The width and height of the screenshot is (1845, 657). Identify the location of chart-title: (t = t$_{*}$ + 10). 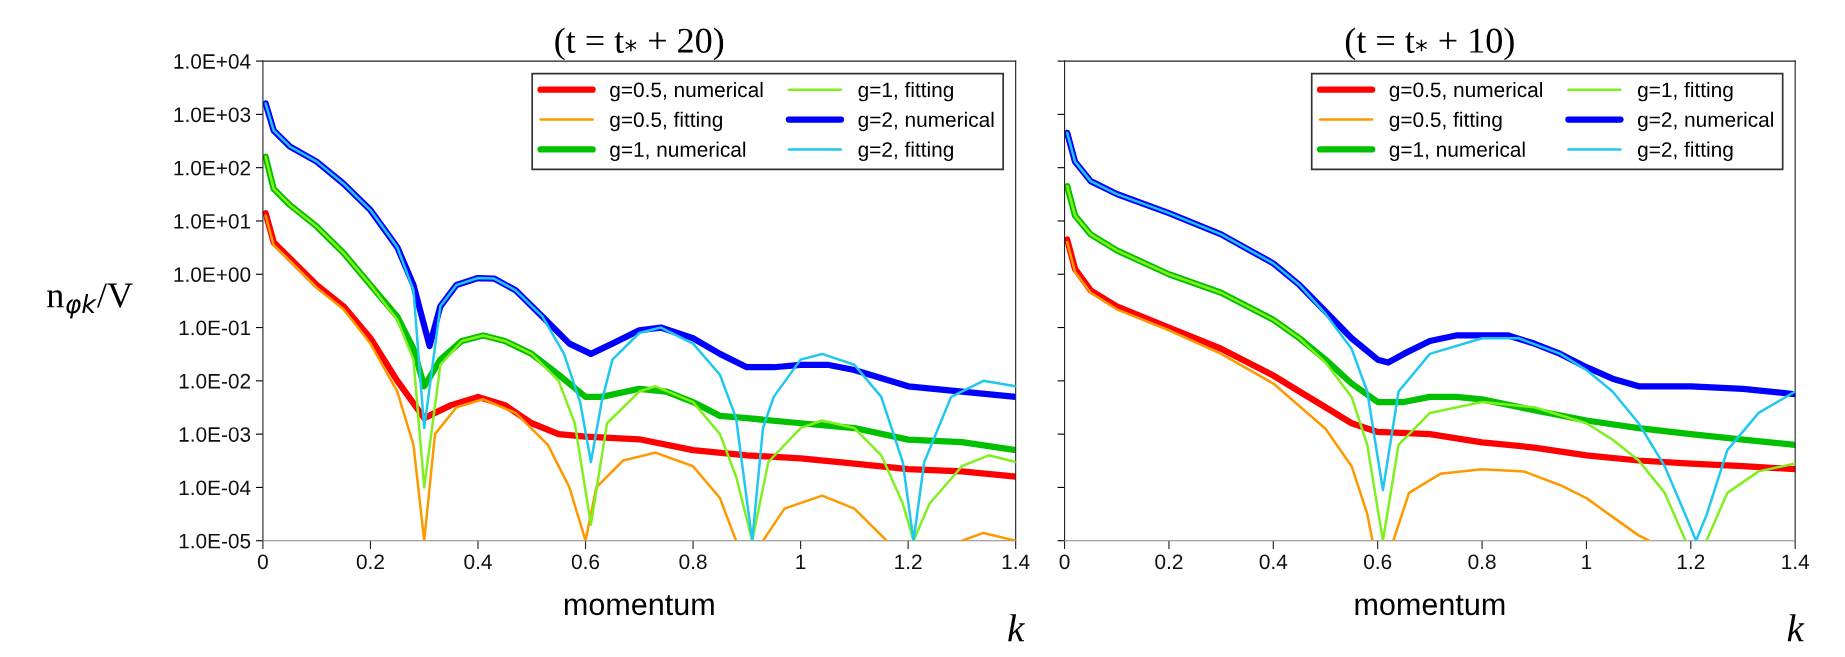
(1429, 44).